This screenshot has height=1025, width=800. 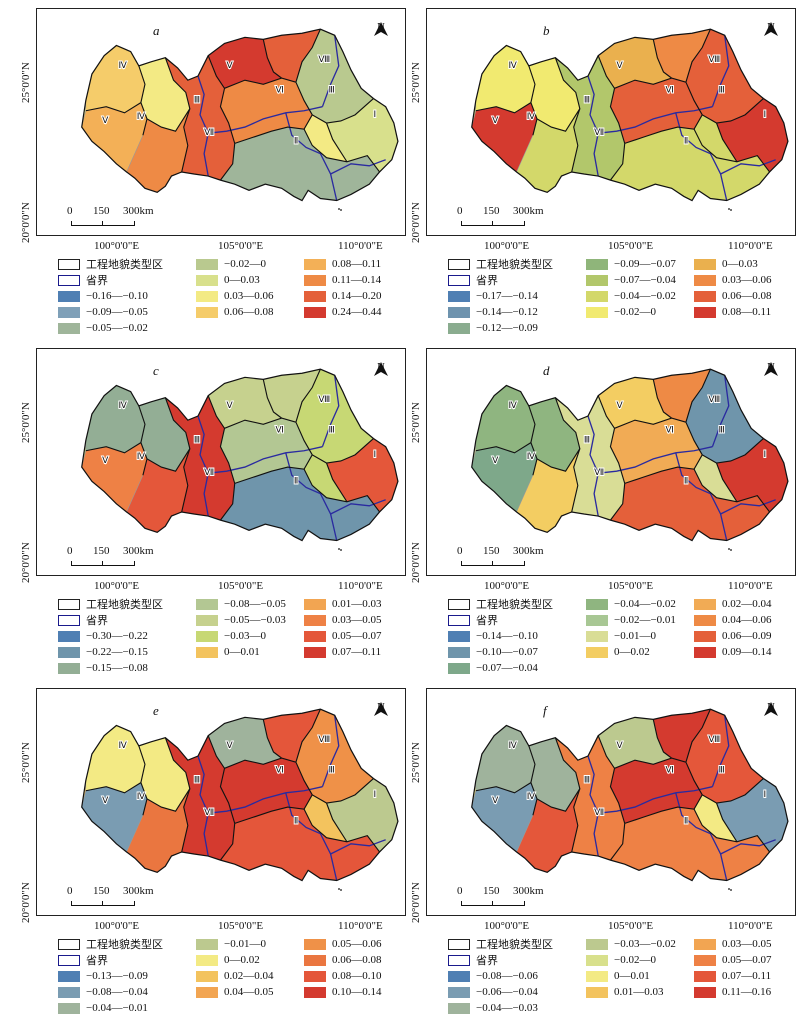 I want to click on legend-label: −0.07—−0.04, so click(x=507, y=668).